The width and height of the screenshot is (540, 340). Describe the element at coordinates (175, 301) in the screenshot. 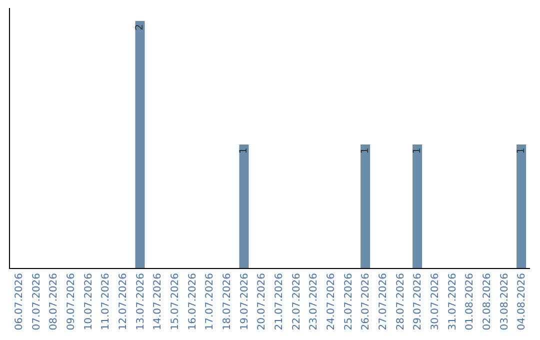

I see `x-tick-label: 15.07.2026` at that location.